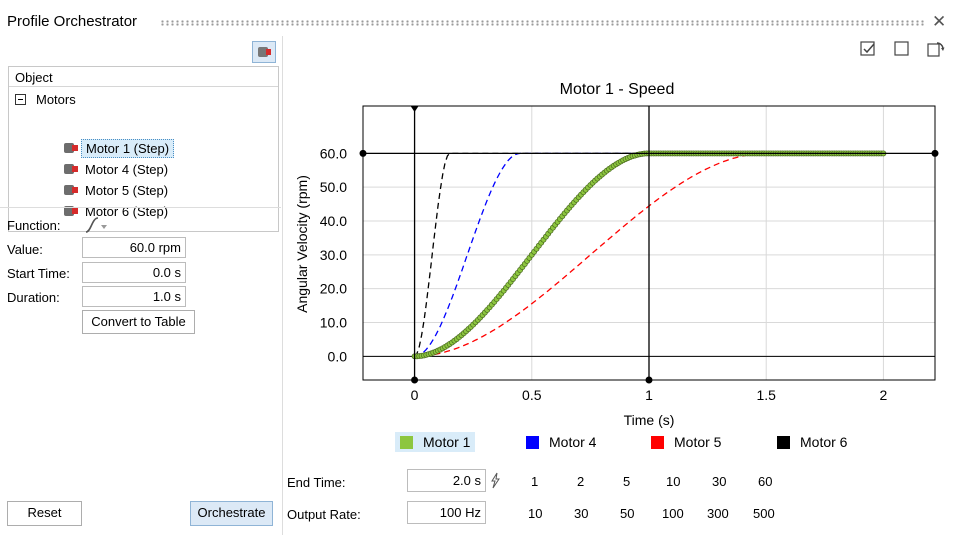 This screenshot has width=959, height=535. What do you see at coordinates (282, 285) in the screenshot?
I see `vertical-splitter` at bounding box center [282, 285].